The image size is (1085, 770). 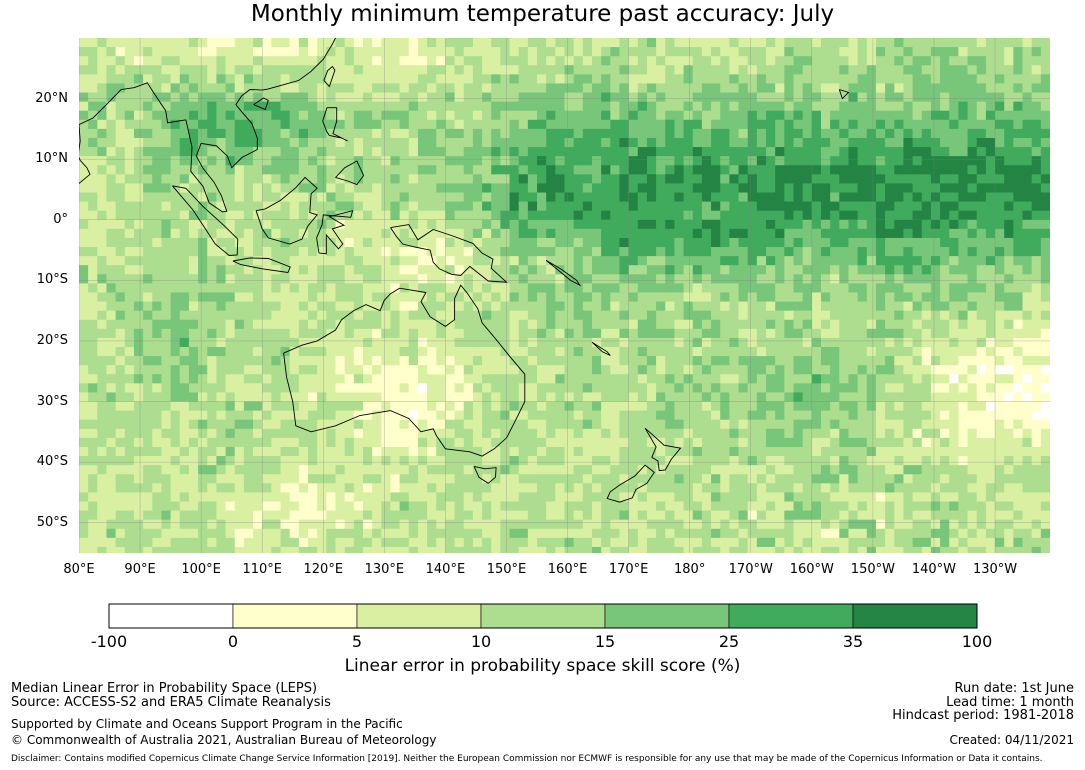 I want to click on solomons-coast, so click(x=563, y=273).